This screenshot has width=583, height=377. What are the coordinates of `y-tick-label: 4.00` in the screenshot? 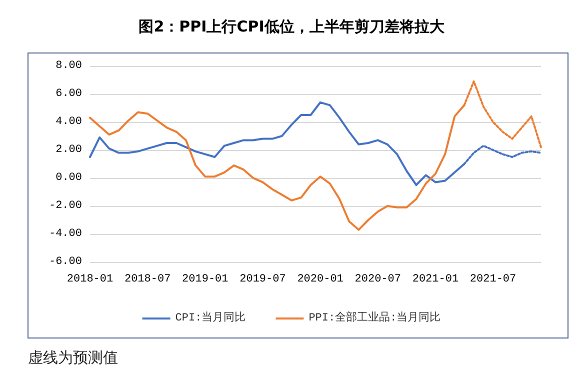 It's located at (69, 122).